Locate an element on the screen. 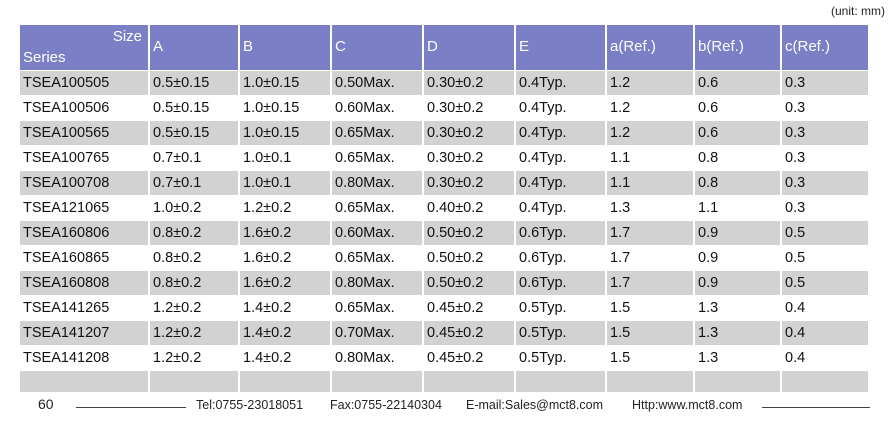  table-cell: TSEA100506 is located at coordinates (84, 108).